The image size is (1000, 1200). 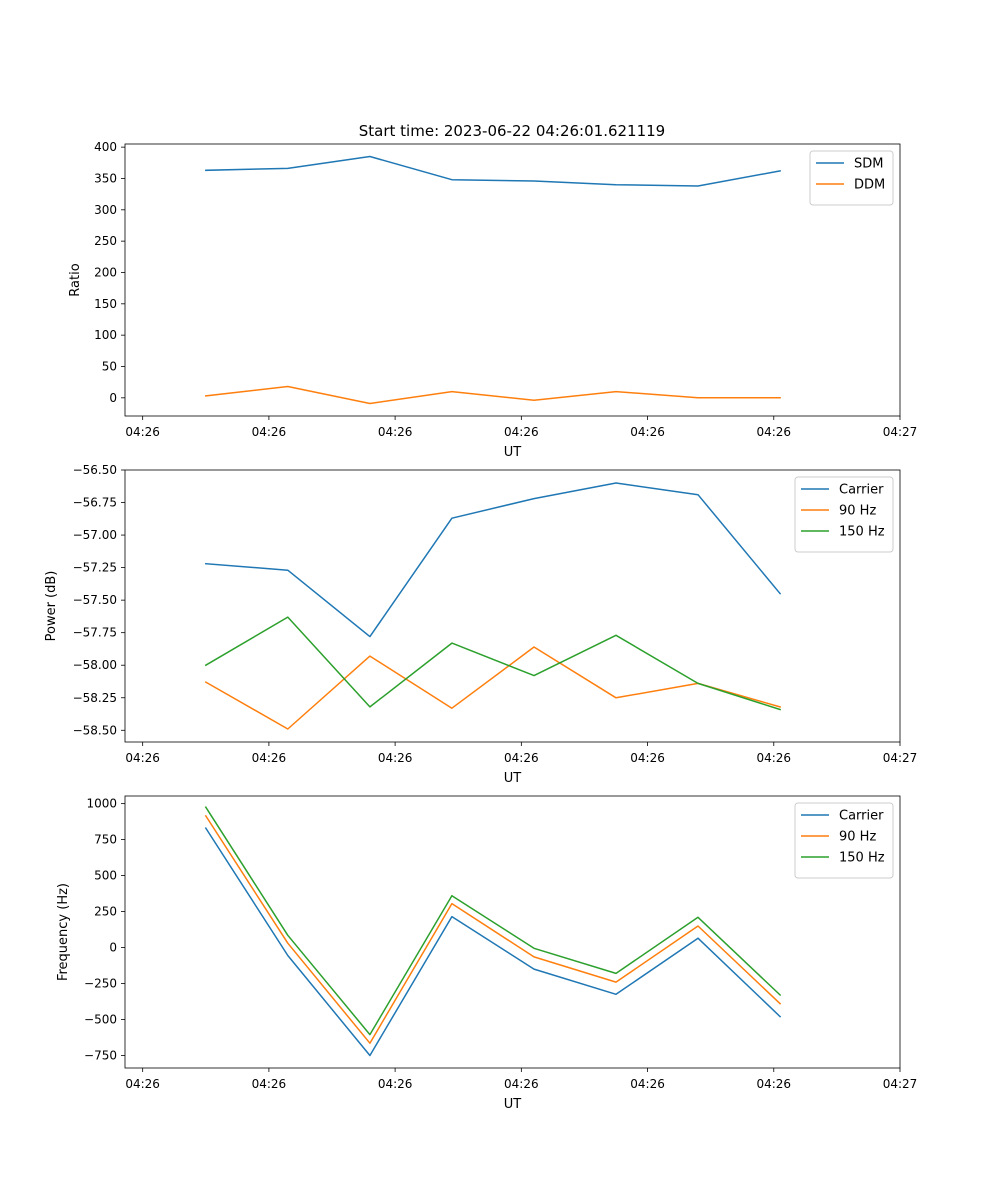 I want to click on ratio-y-tick-label: 0, so click(x=113, y=398).